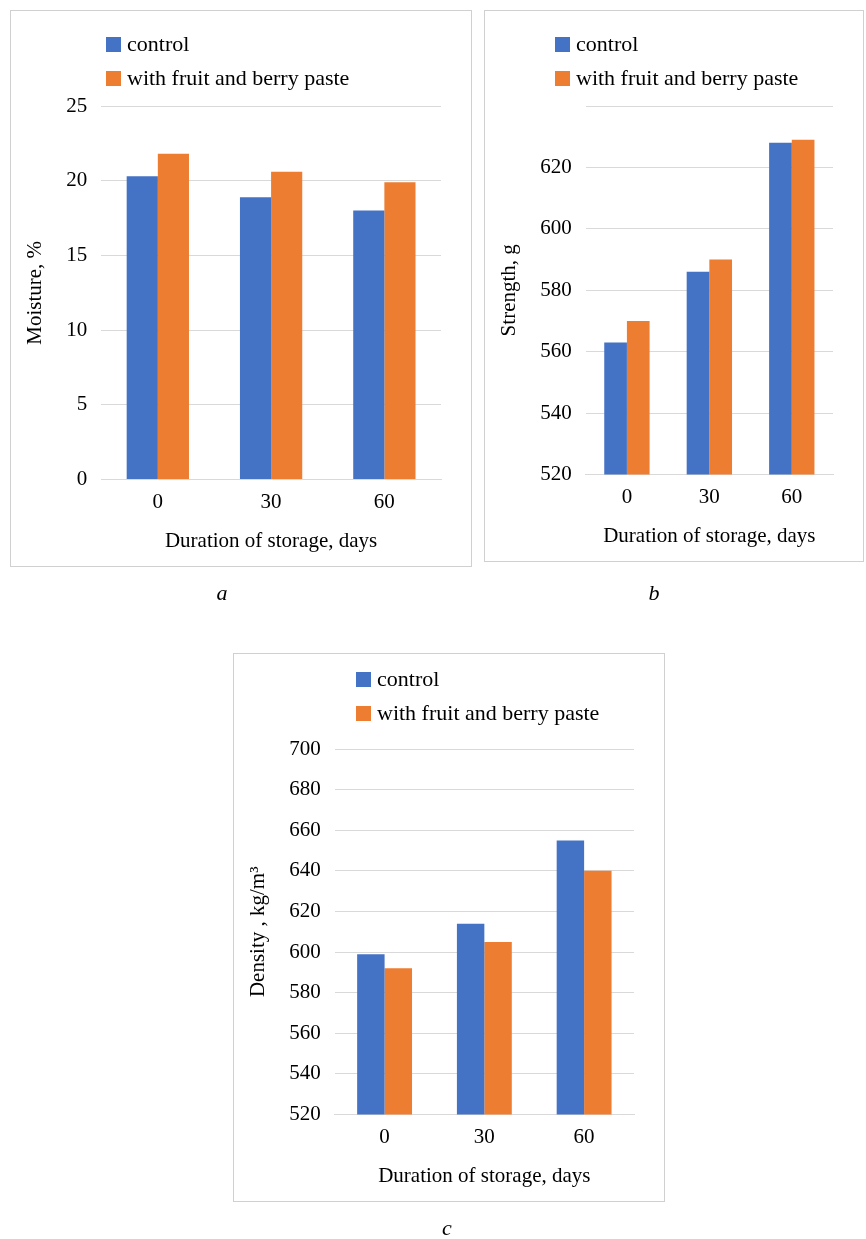 The image size is (866, 1239). Describe the element at coordinates (654, 593) in the screenshot. I see `text: b` at that location.